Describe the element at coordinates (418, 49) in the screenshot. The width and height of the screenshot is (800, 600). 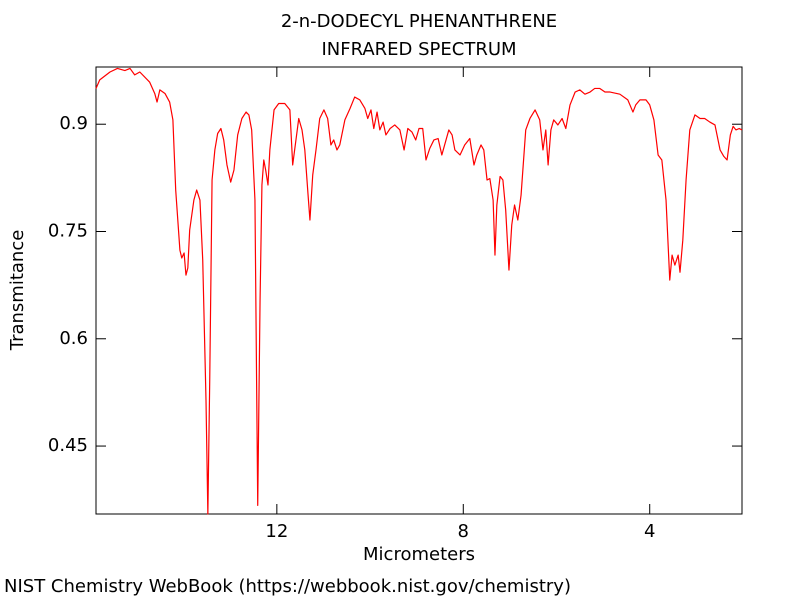
I see `chart-subtitle: INFRARED SPECTRUM` at that location.